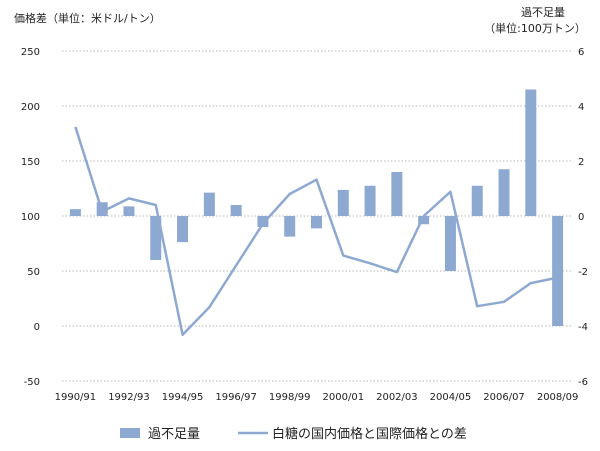 The width and height of the screenshot is (600, 451). What do you see at coordinates (344, 397) in the screenshot?
I see `x-tick-label: 2000/01` at bounding box center [344, 397].